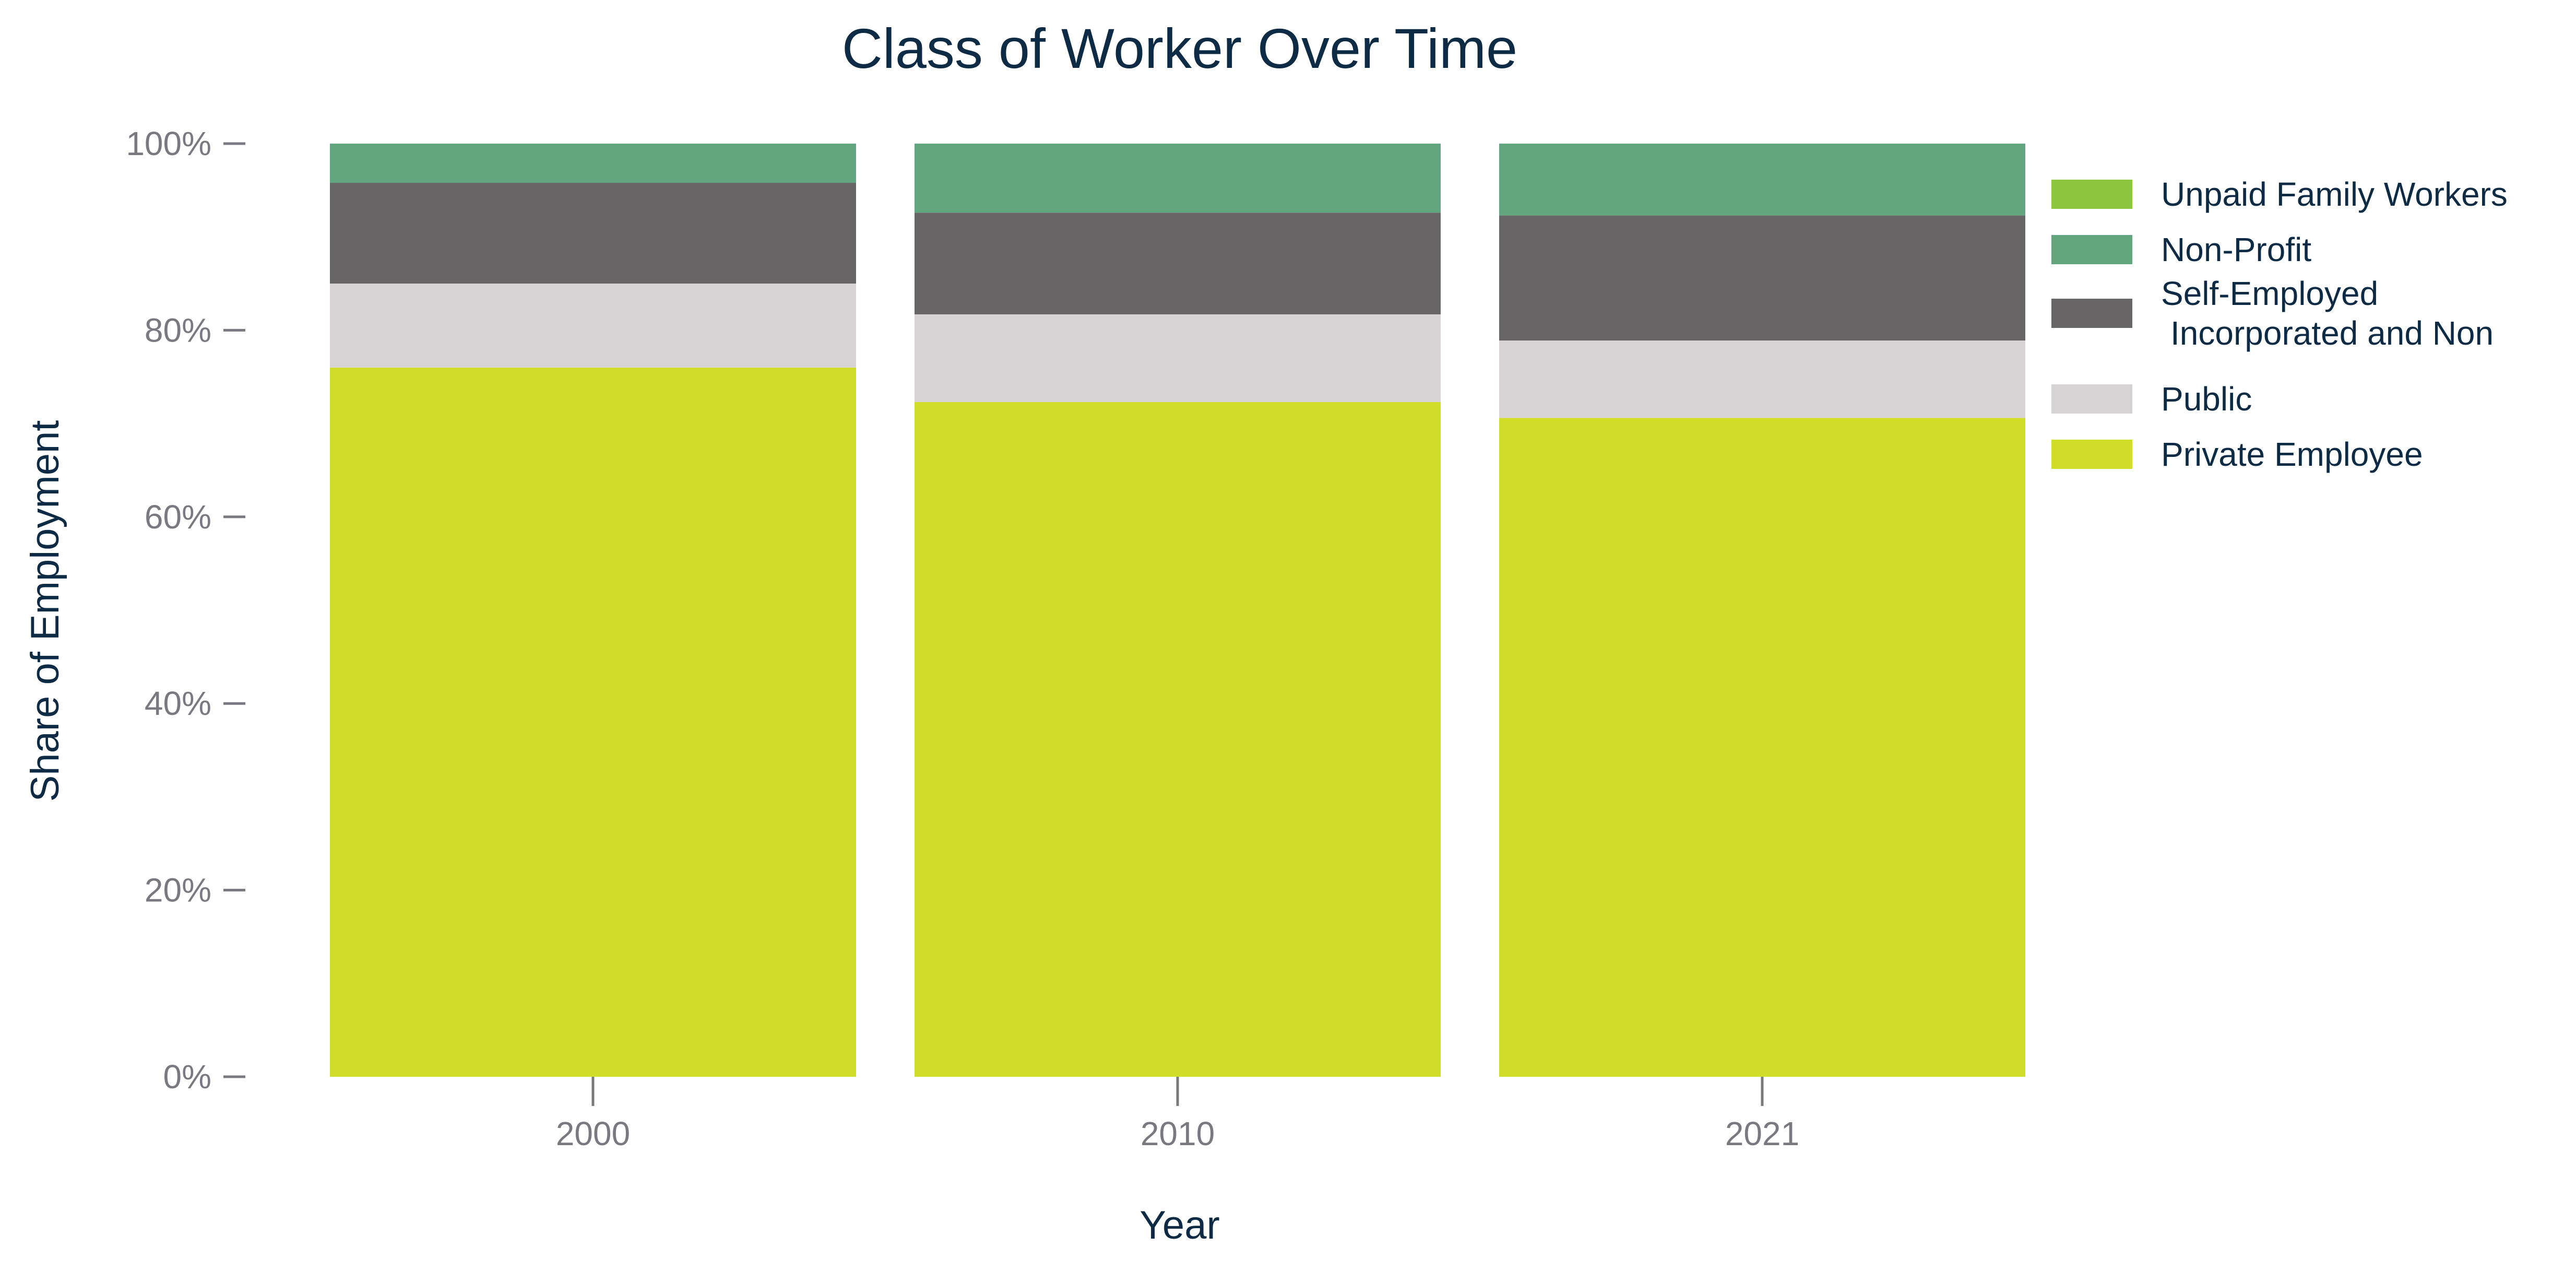 This screenshot has height=1271, width=2576. What do you see at coordinates (2236, 249) in the screenshot?
I see `legend-label: Non-Profit` at bounding box center [2236, 249].